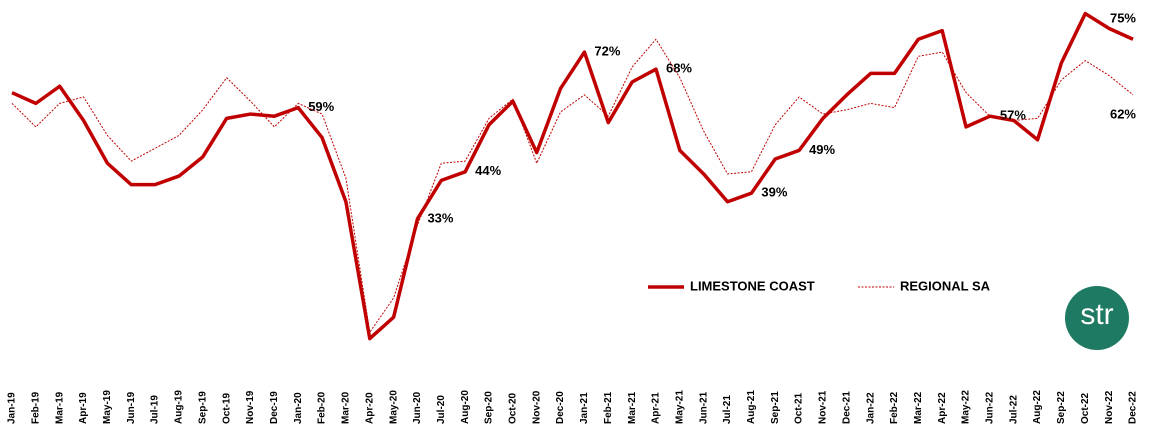 The width and height of the screenshot is (1157, 428). What do you see at coordinates (608, 407) in the screenshot?
I see `x-tick-label: Feb-21` at bounding box center [608, 407].